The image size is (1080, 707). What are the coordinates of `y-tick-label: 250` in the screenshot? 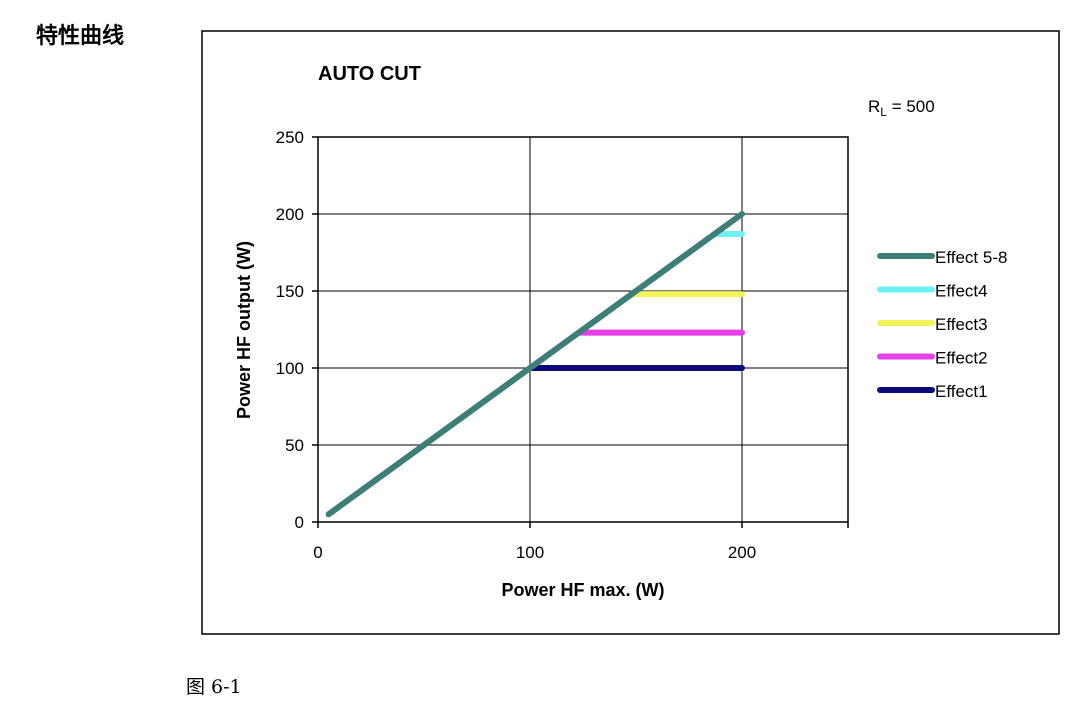 It's located at (290, 137).